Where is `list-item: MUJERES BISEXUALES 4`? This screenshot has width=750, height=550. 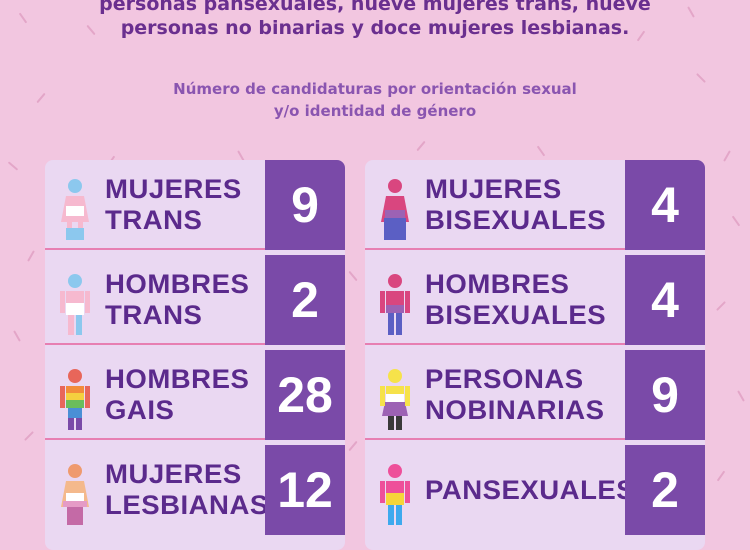 list-item: MUJERES BISEXUALES 4 is located at coordinates (535, 205).